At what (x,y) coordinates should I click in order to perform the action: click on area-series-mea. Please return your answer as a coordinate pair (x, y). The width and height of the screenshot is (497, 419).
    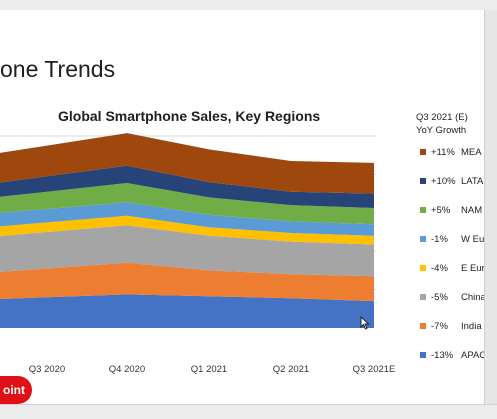
    Looking at the image, I should click on (187, 163).